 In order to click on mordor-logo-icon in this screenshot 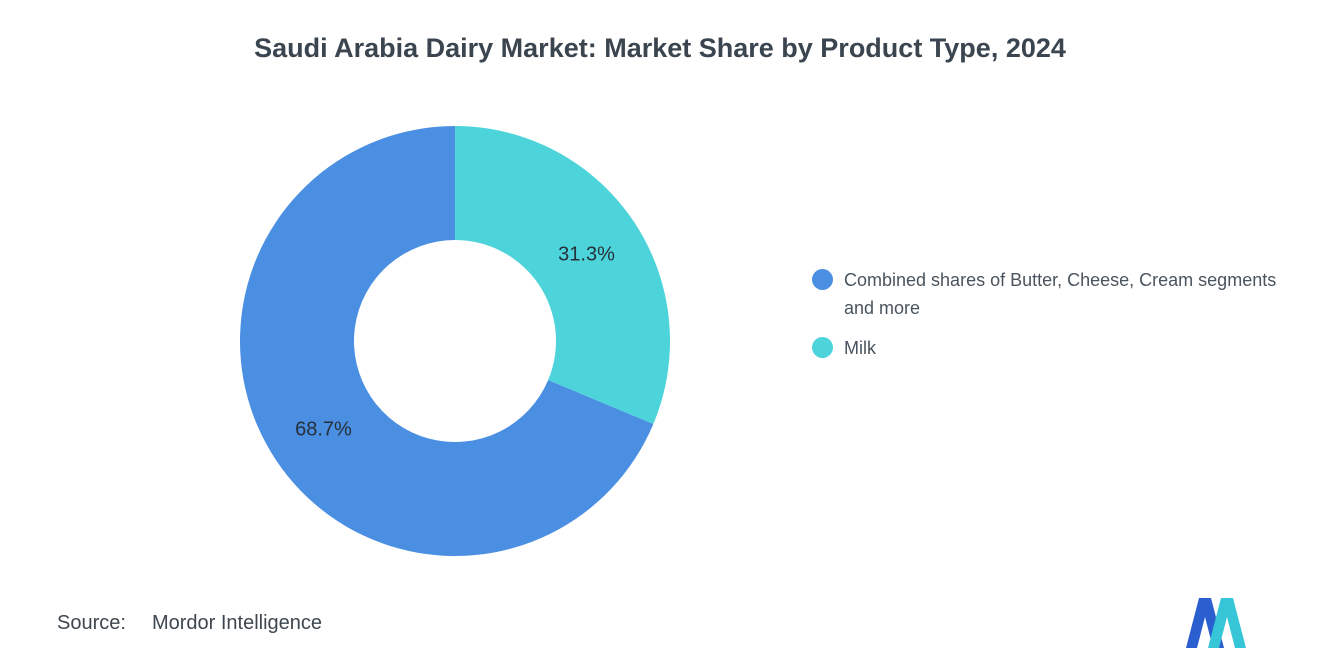, I will do `click(1216, 623)`.